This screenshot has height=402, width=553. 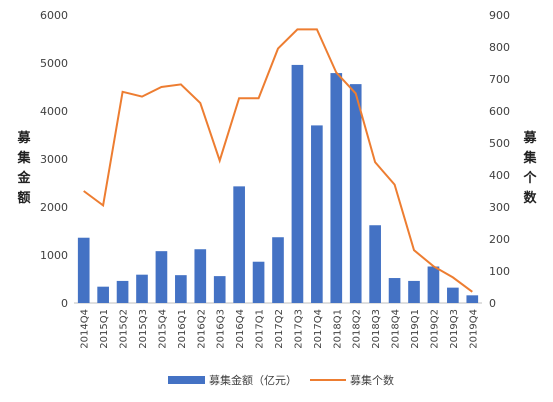 What do you see at coordinates (499, 271) in the screenshot?
I see `right-tick-label: 100` at bounding box center [499, 271].